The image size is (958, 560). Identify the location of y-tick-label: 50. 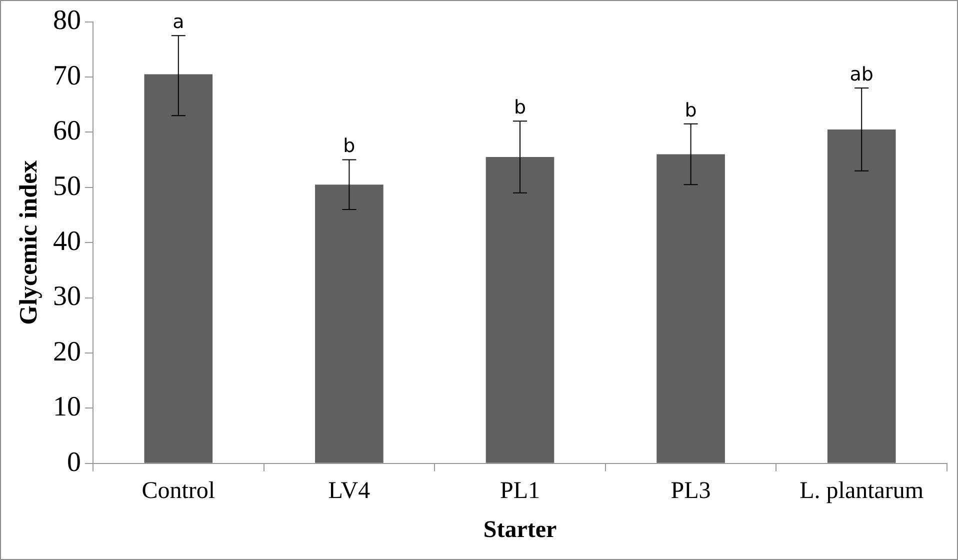
(67, 186).